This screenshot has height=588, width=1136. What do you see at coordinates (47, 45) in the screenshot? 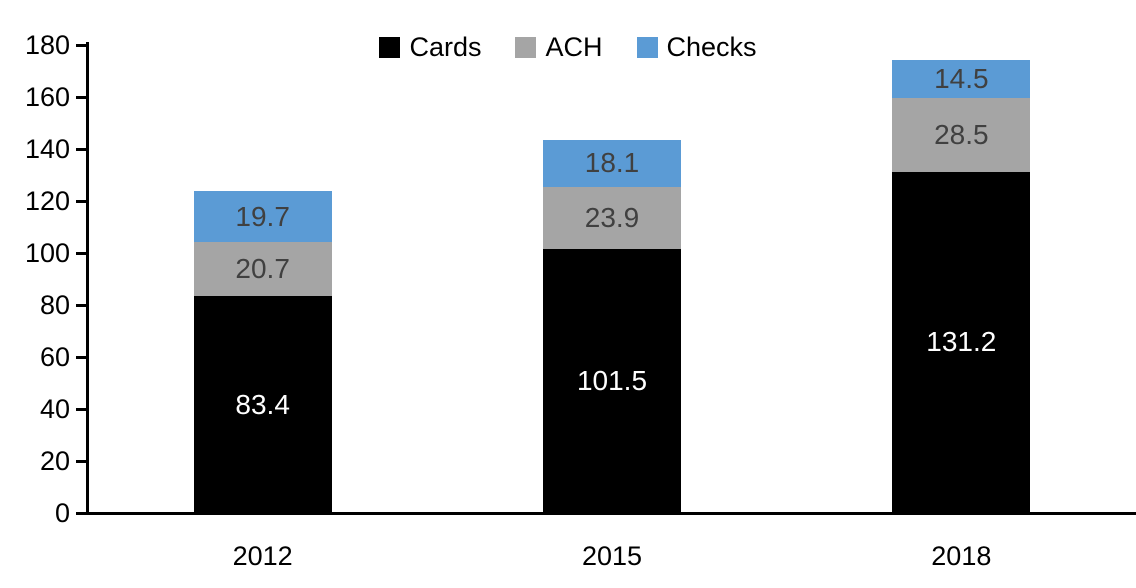
I see `y-axis-tick-label: 180` at bounding box center [47, 45].